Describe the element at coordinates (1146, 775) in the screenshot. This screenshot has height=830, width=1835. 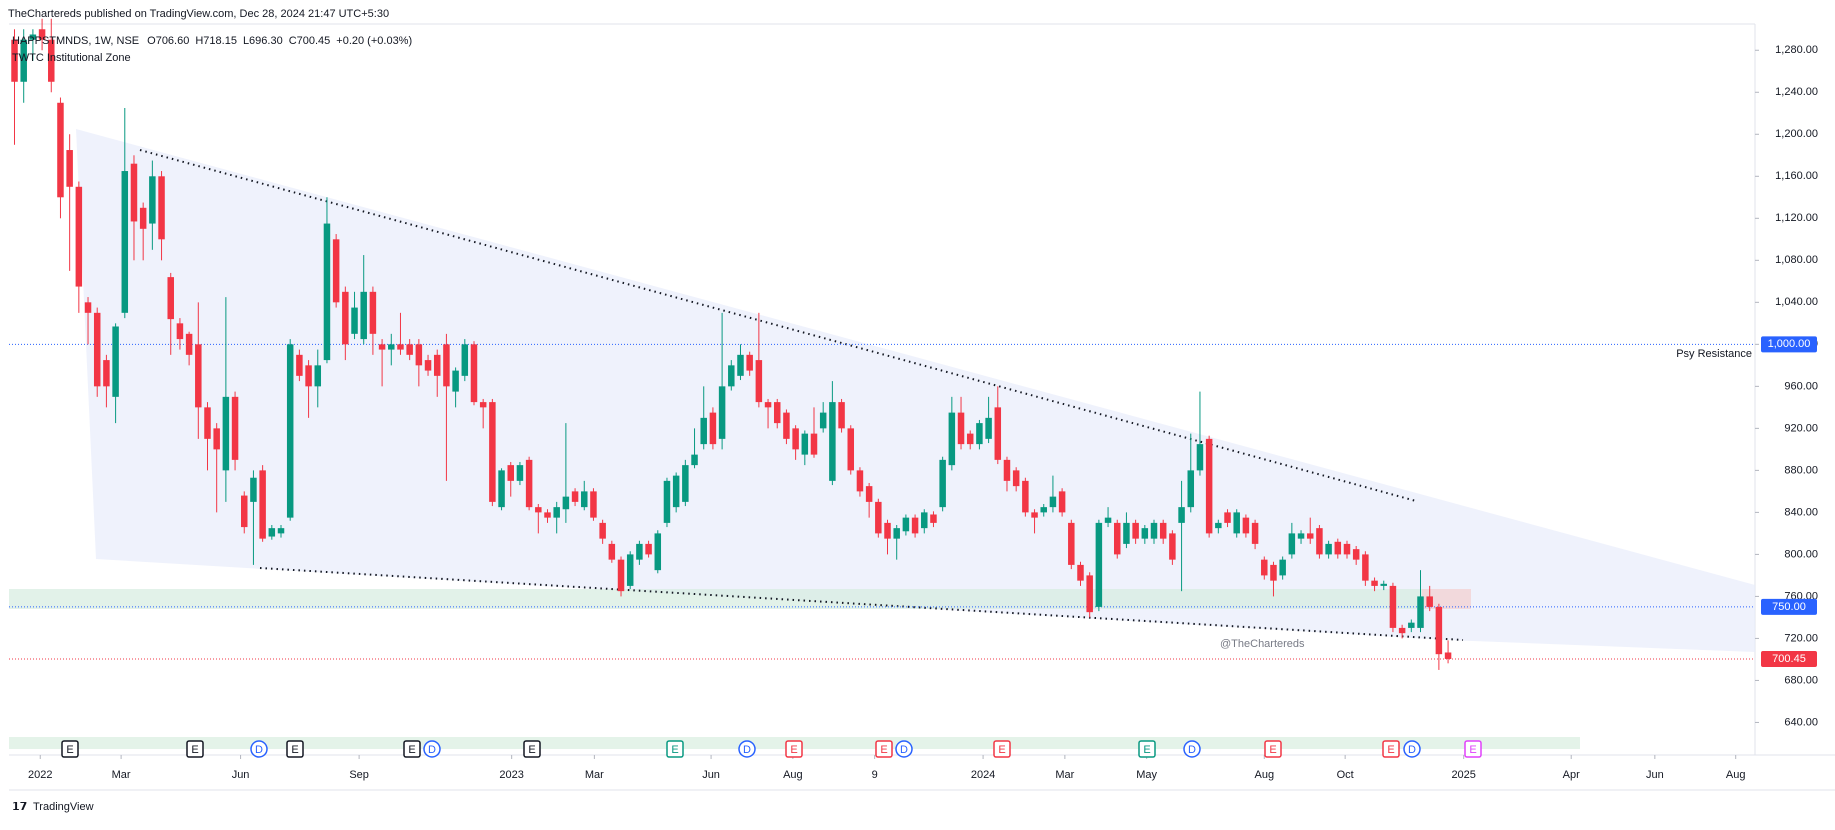
I see `x-tick-label: May` at that location.